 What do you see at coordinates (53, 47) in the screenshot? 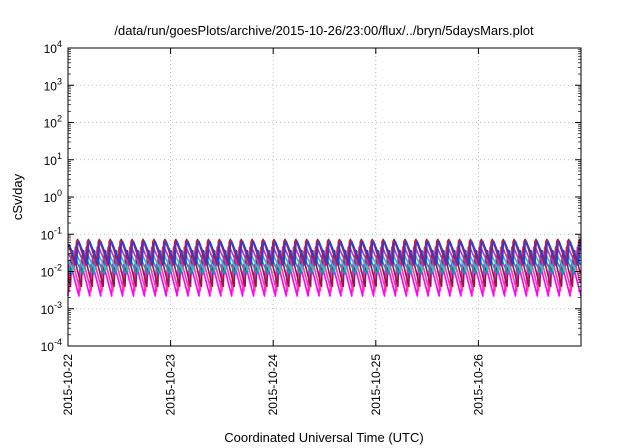
I see `y-tick-label: 10⁴` at bounding box center [53, 47].